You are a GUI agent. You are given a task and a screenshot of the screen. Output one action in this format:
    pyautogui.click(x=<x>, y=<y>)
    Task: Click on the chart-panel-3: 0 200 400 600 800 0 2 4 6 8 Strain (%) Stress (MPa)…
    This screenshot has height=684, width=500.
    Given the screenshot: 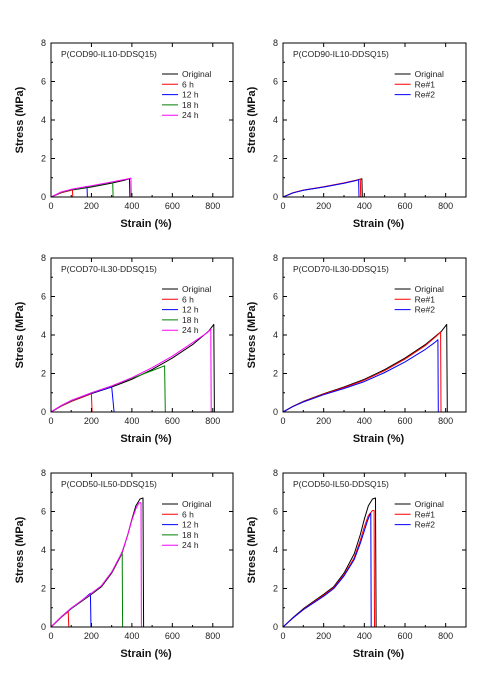 What is the action you would take?
    pyautogui.click(x=124, y=349)
    